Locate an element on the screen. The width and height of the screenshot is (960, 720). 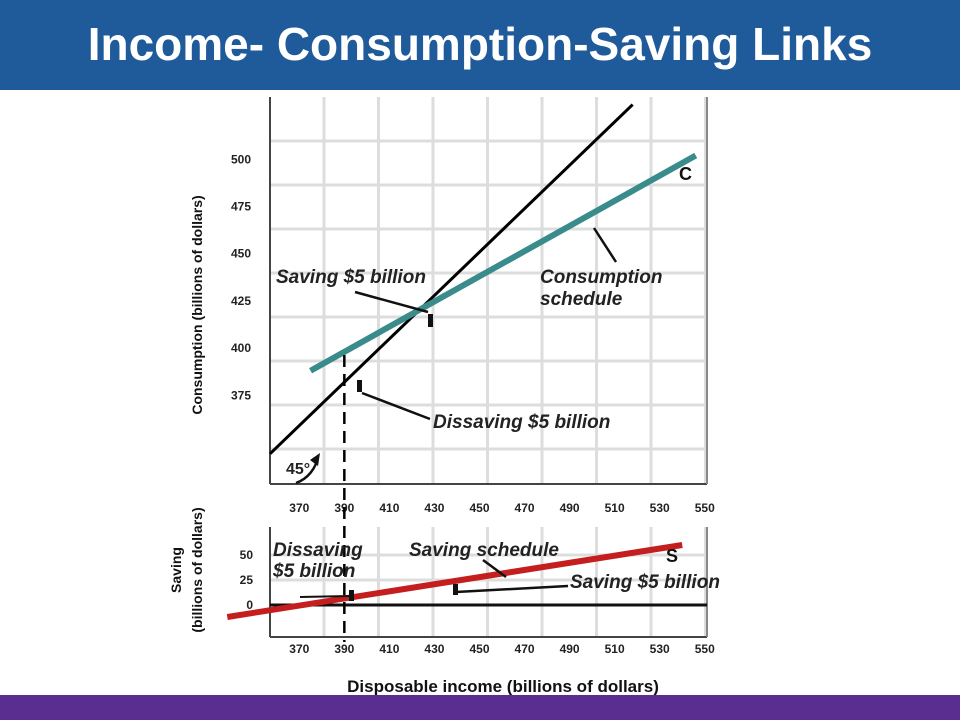
saving-series-label: S is located at coordinates (672, 556).